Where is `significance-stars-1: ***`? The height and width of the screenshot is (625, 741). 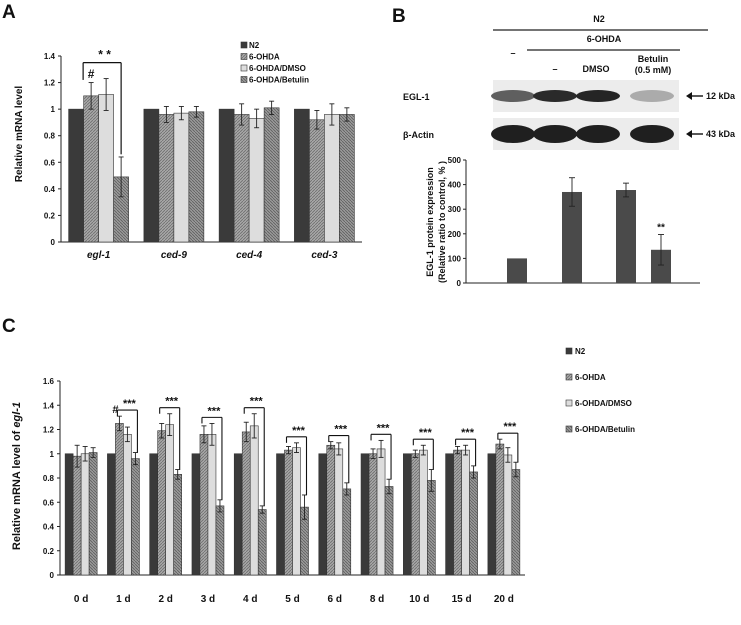 significance-stars-1: *** is located at coordinates (130, 404).